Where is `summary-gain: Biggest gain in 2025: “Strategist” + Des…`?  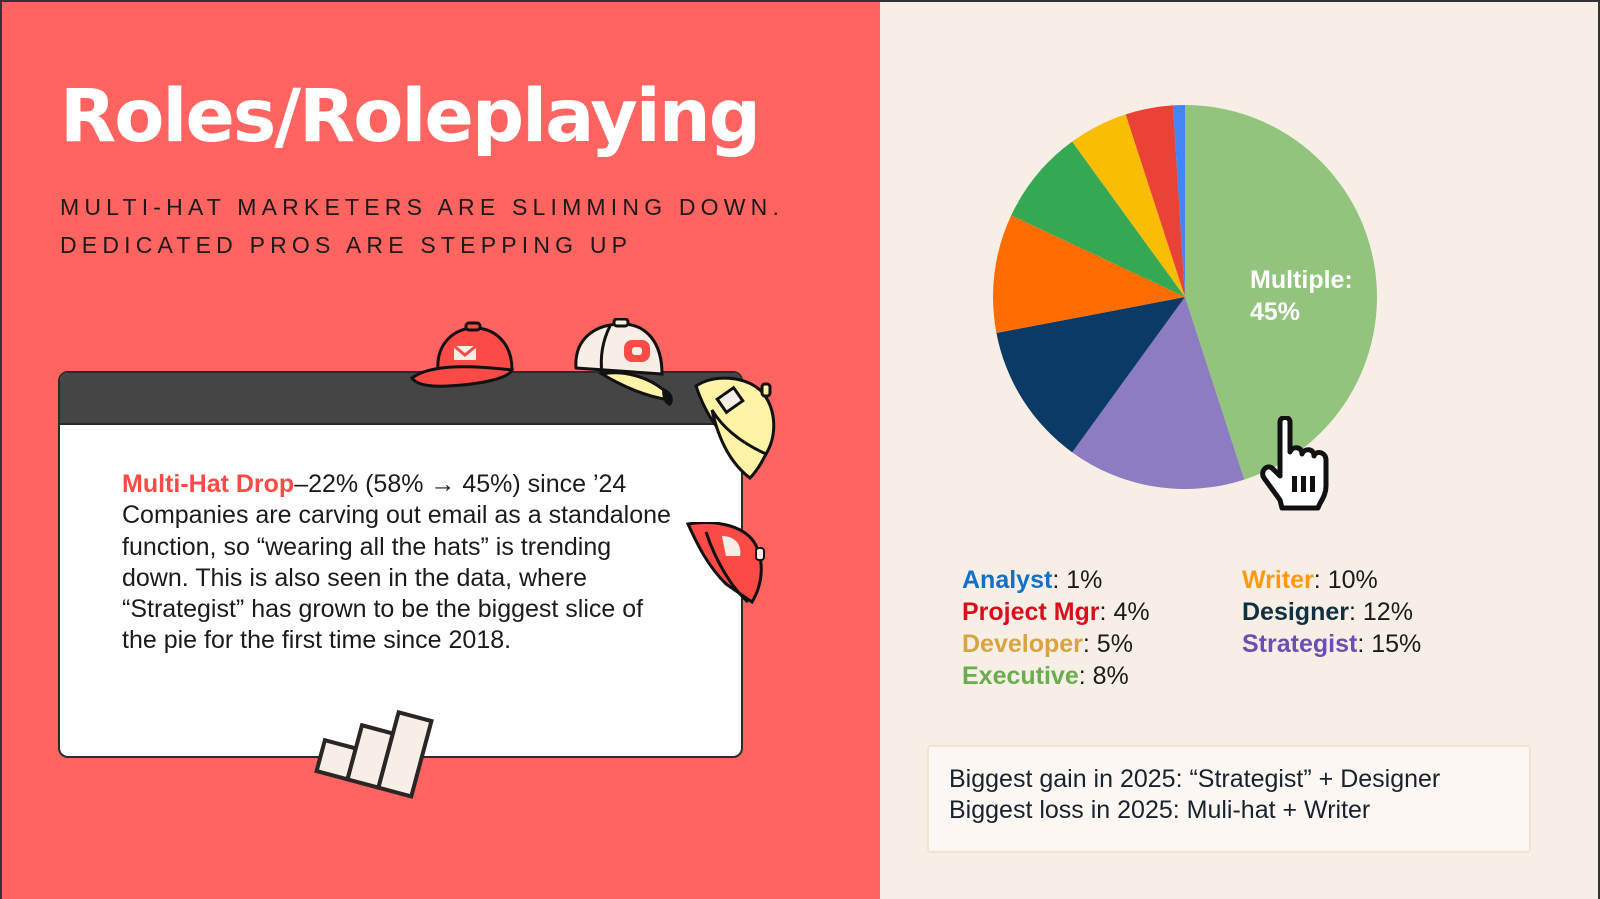
summary-gain: Biggest gain in 2025: “Strategist” + Des… is located at coordinates (1195, 779).